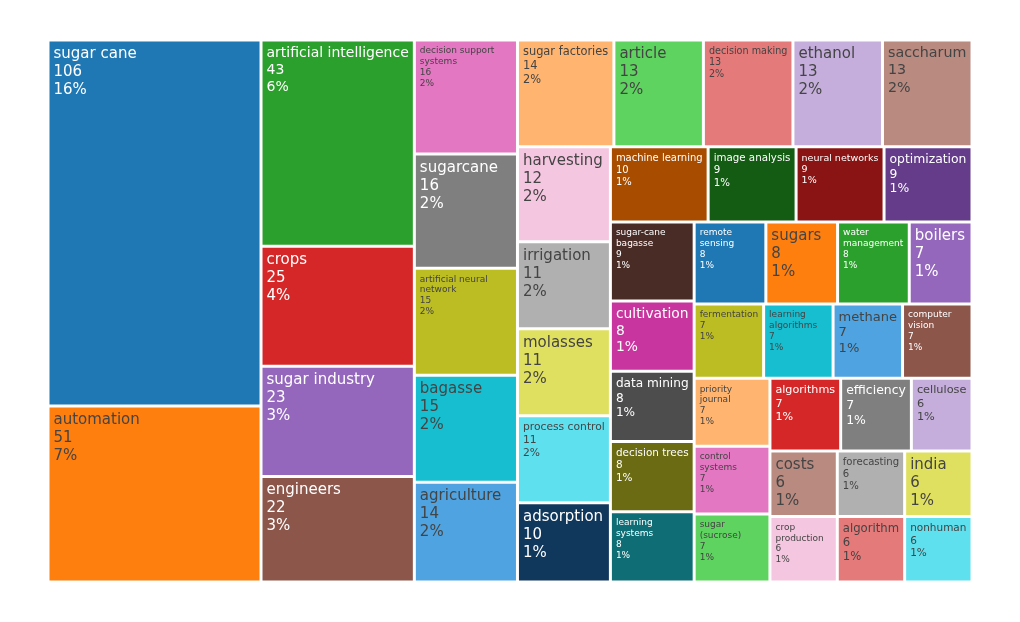 This screenshot has width=1020, height=622. What do you see at coordinates (453, 284) in the screenshot?
I see `category-label: artificial neural network` at bounding box center [453, 284].